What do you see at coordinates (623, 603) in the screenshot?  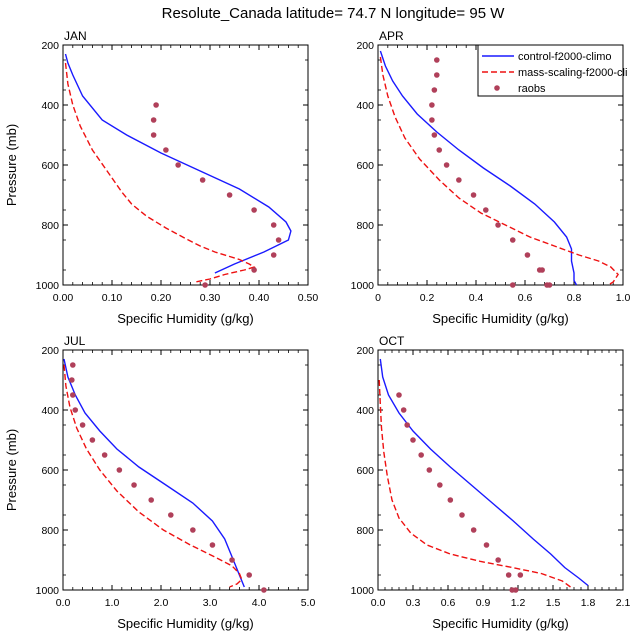 I see `x-tick-label: 2.1` at bounding box center [623, 603].